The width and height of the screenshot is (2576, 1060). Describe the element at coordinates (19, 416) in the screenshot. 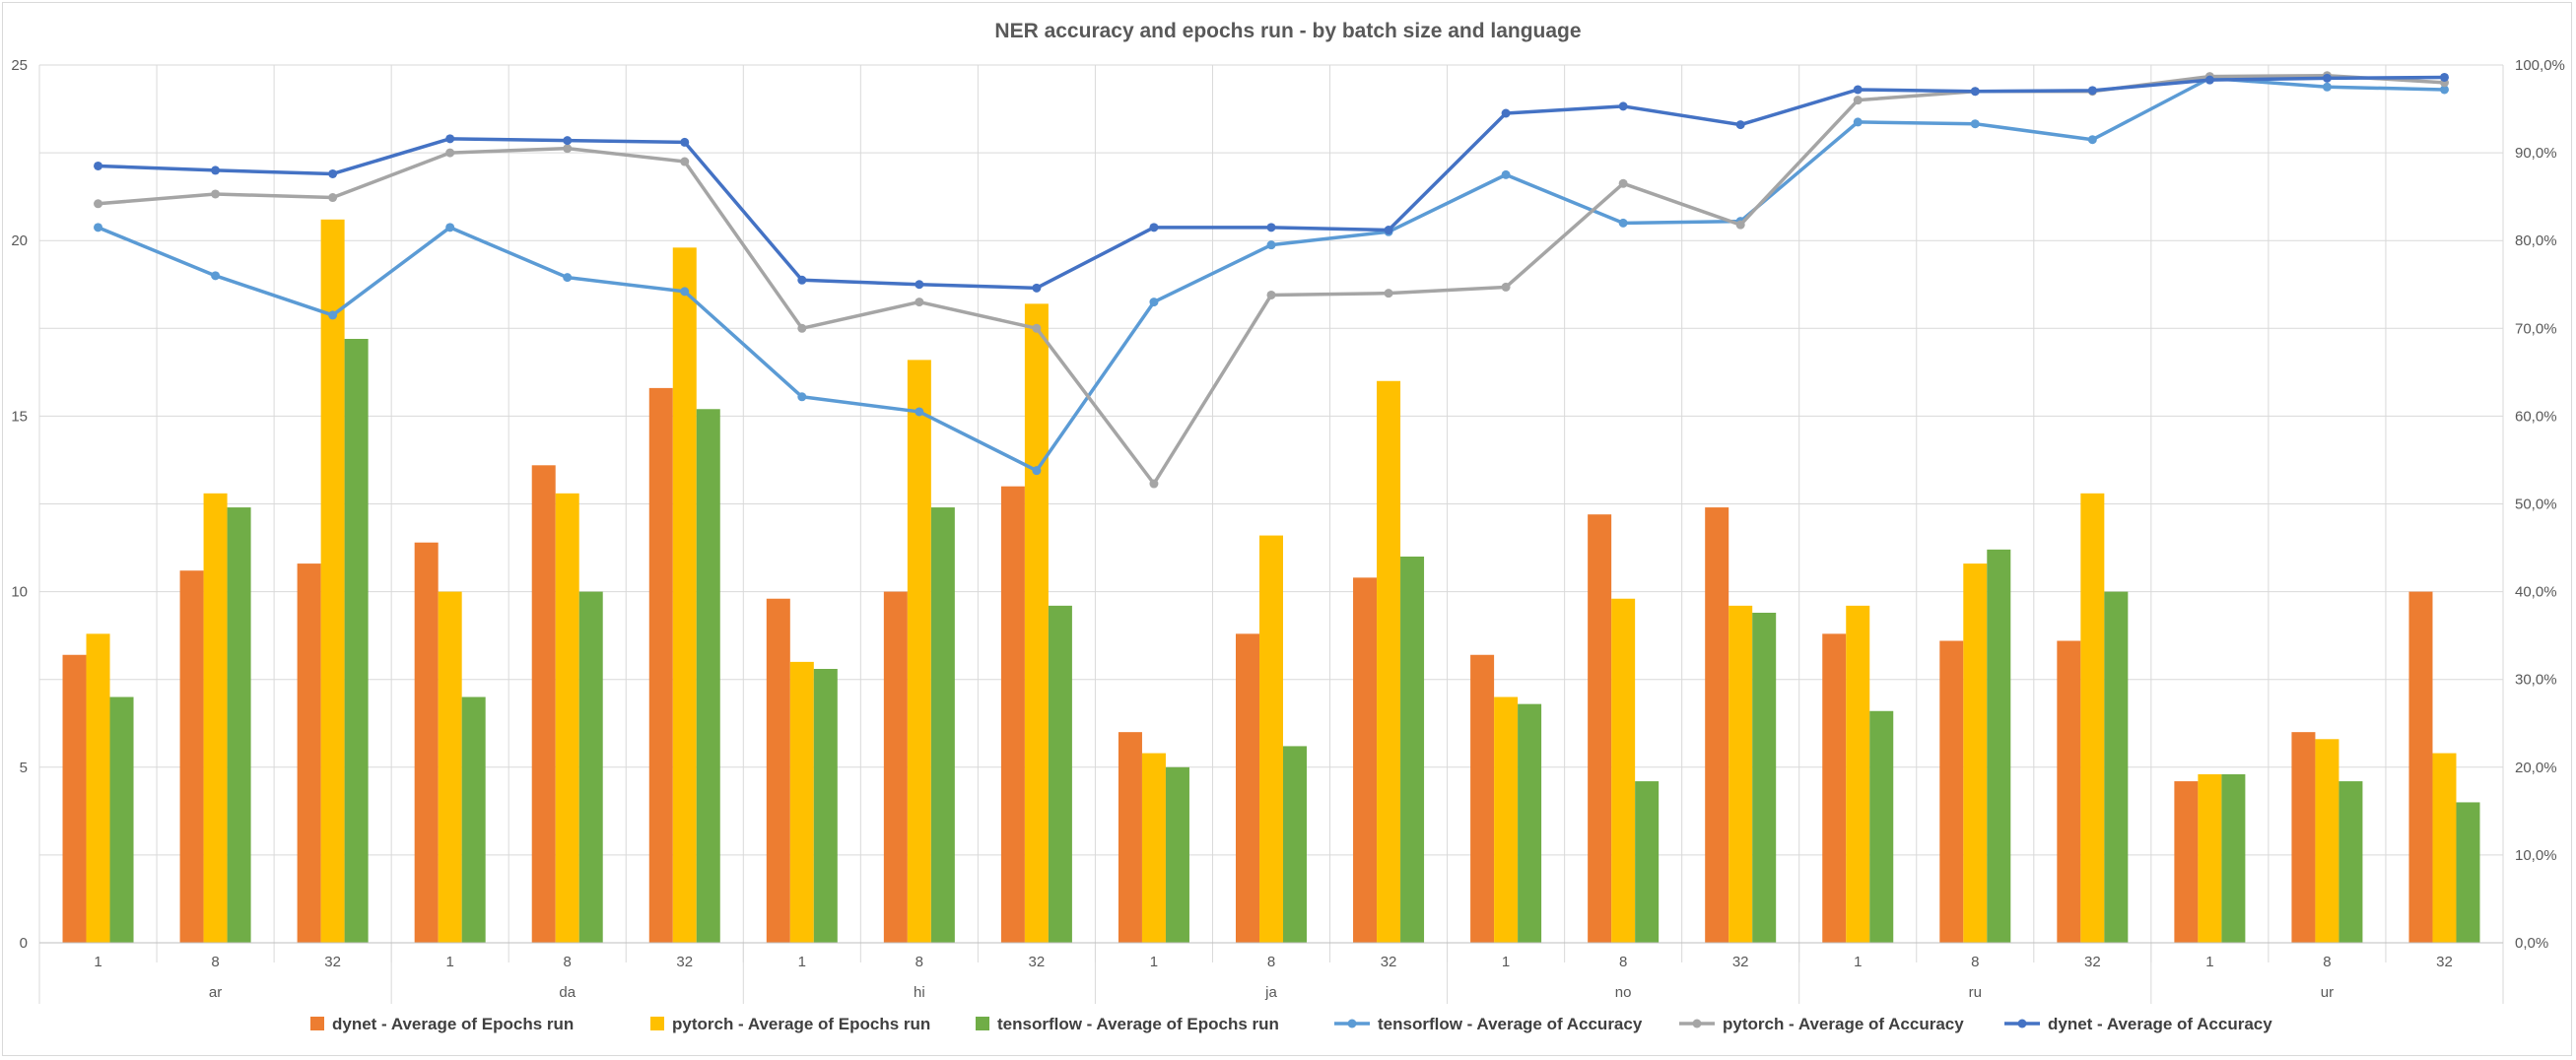

I see `y-left-tick-label: 15` at that location.